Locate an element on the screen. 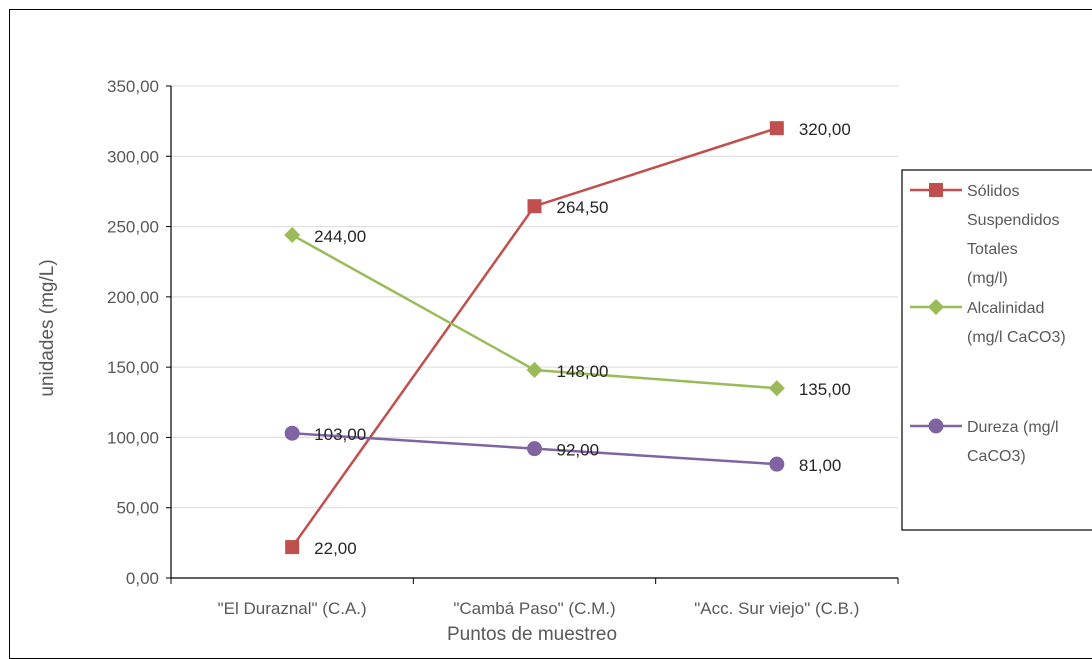 The image size is (1092, 659). legend-label: Sólidos is located at coordinates (993, 191).